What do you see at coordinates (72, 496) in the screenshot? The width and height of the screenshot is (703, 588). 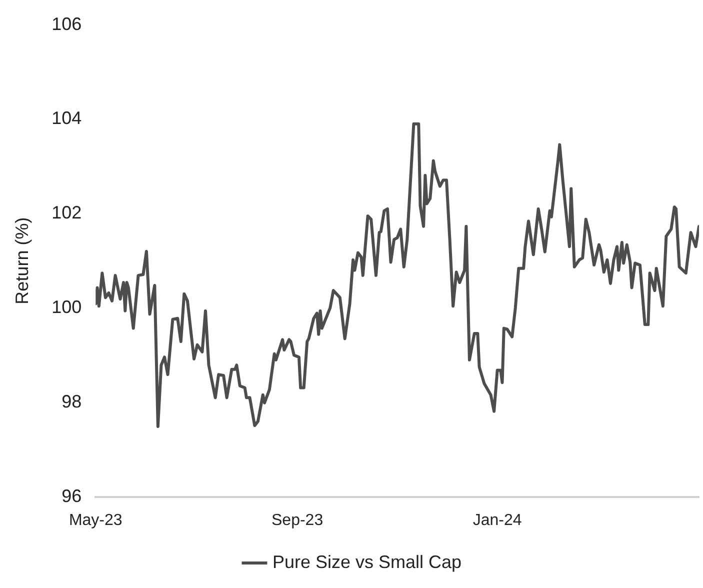 I see `y-tick-label: 96` at bounding box center [72, 496].